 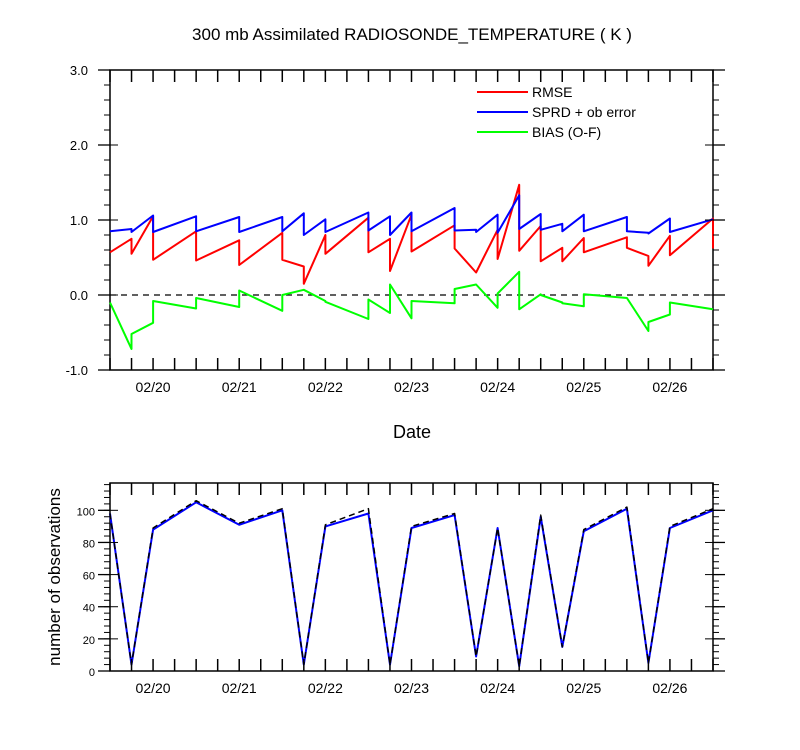 What do you see at coordinates (153, 688) in the screenshot?
I see `bottom-x-tick-label: 02/20` at bounding box center [153, 688].